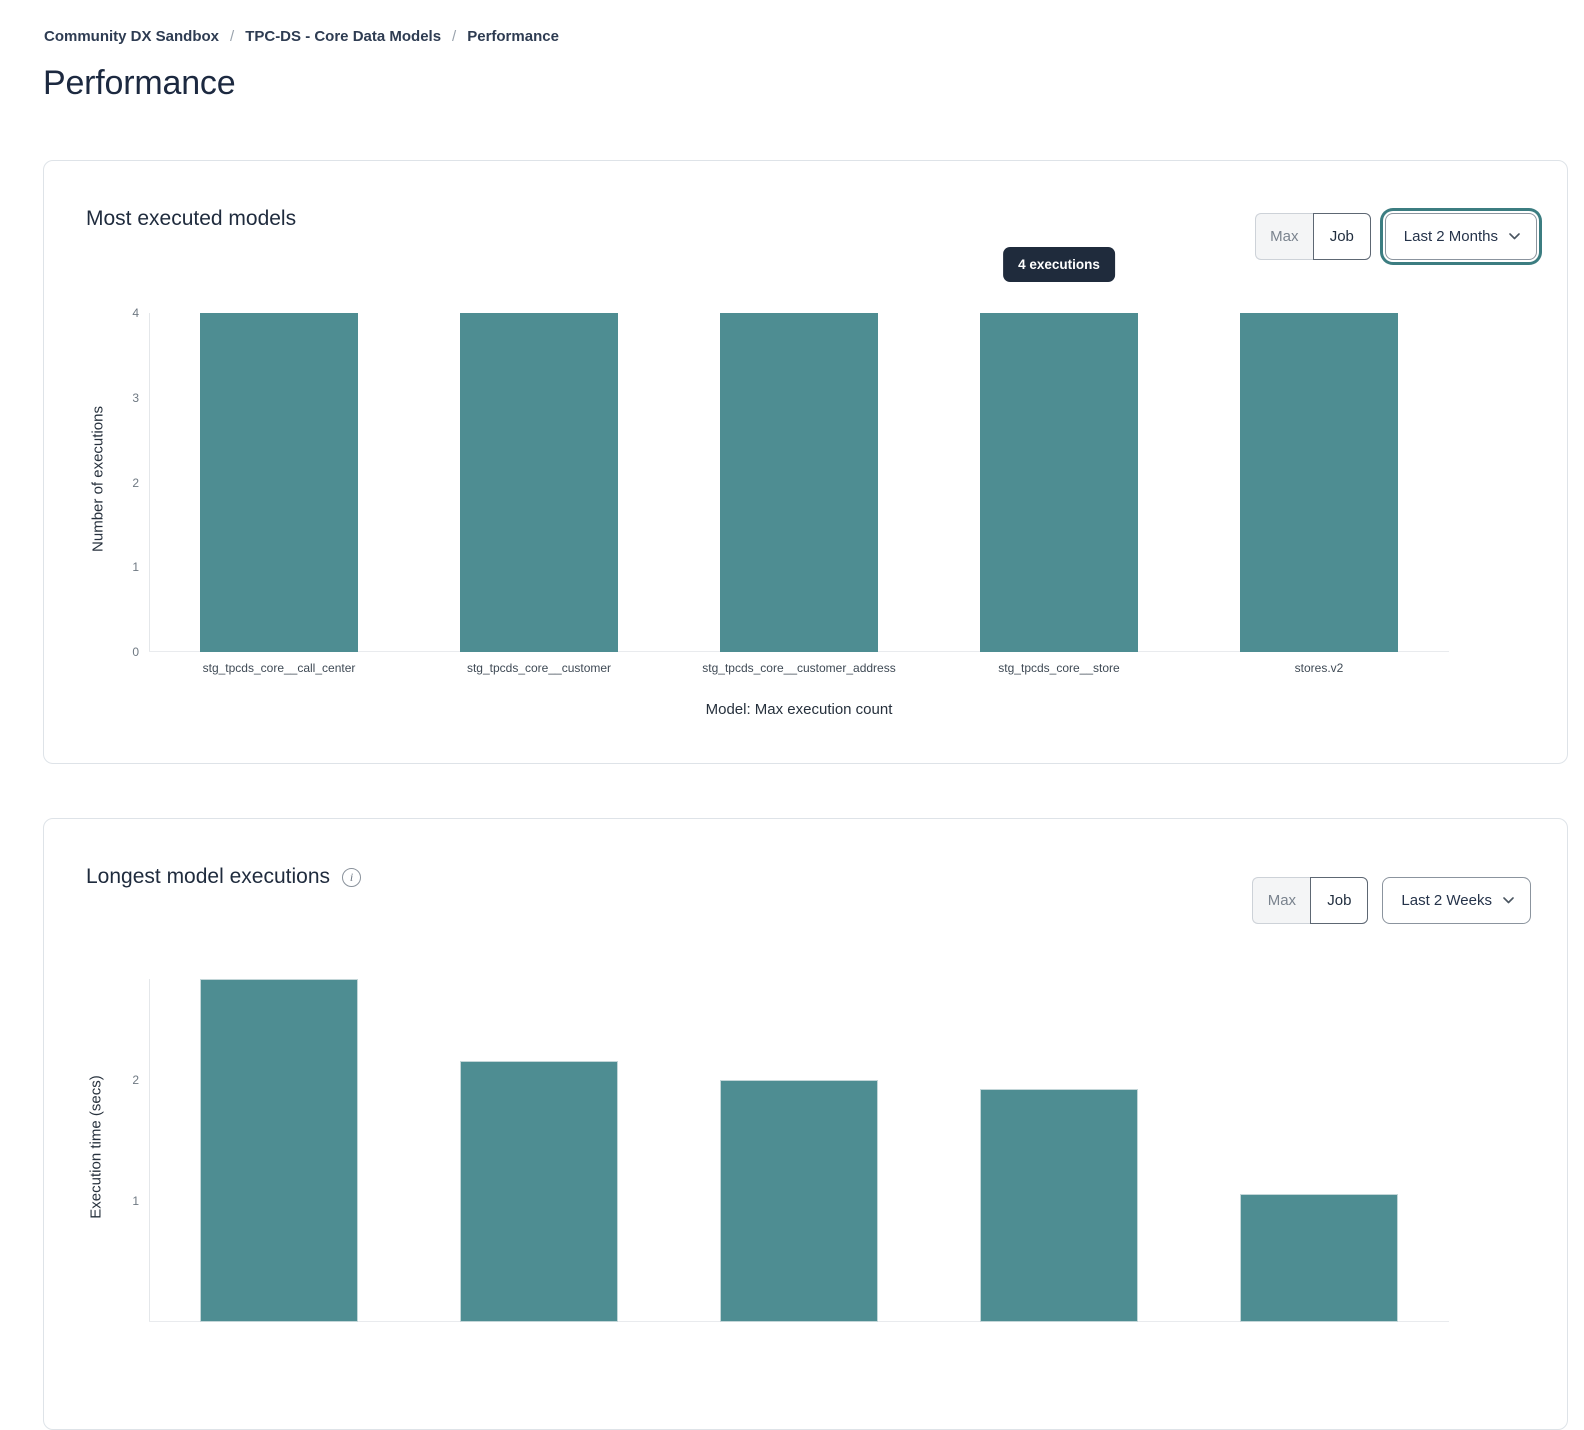  Describe the element at coordinates (135, 652) in the screenshot. I see `y-tick-label: 0` at that location.